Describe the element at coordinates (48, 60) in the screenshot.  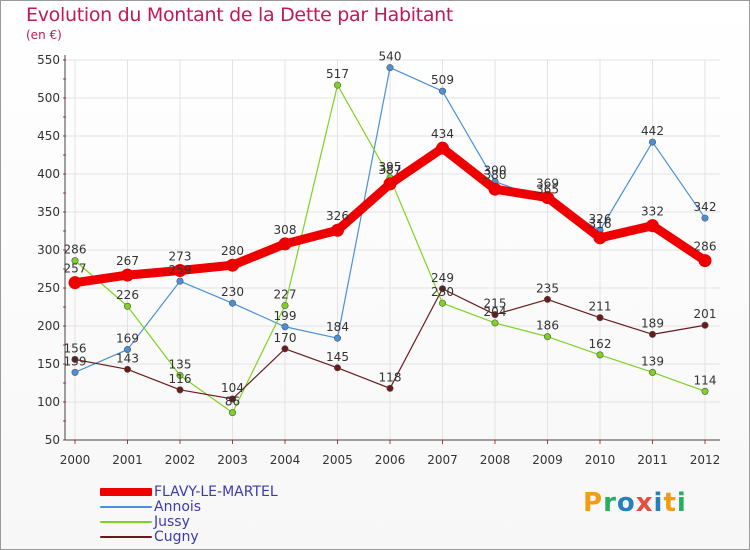
I see `y-tick-label: 550` at that location.